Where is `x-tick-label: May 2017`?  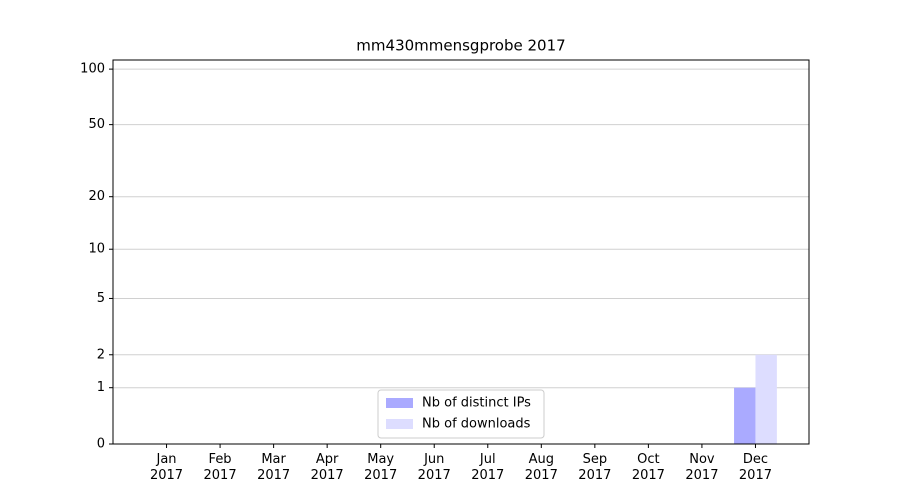 x-tick-label: May 2017 is located at coordinates (381, 467).